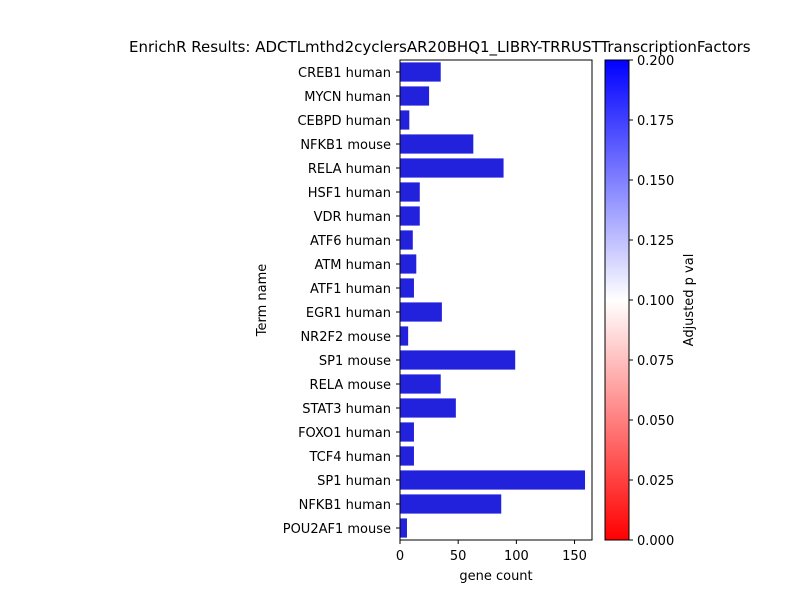 The width and height of the screenshot is (800, 604). Describe the element at coordinates (344, 433) in the screenshot. I see `y-tick-label: FOXO1 human` at that location.